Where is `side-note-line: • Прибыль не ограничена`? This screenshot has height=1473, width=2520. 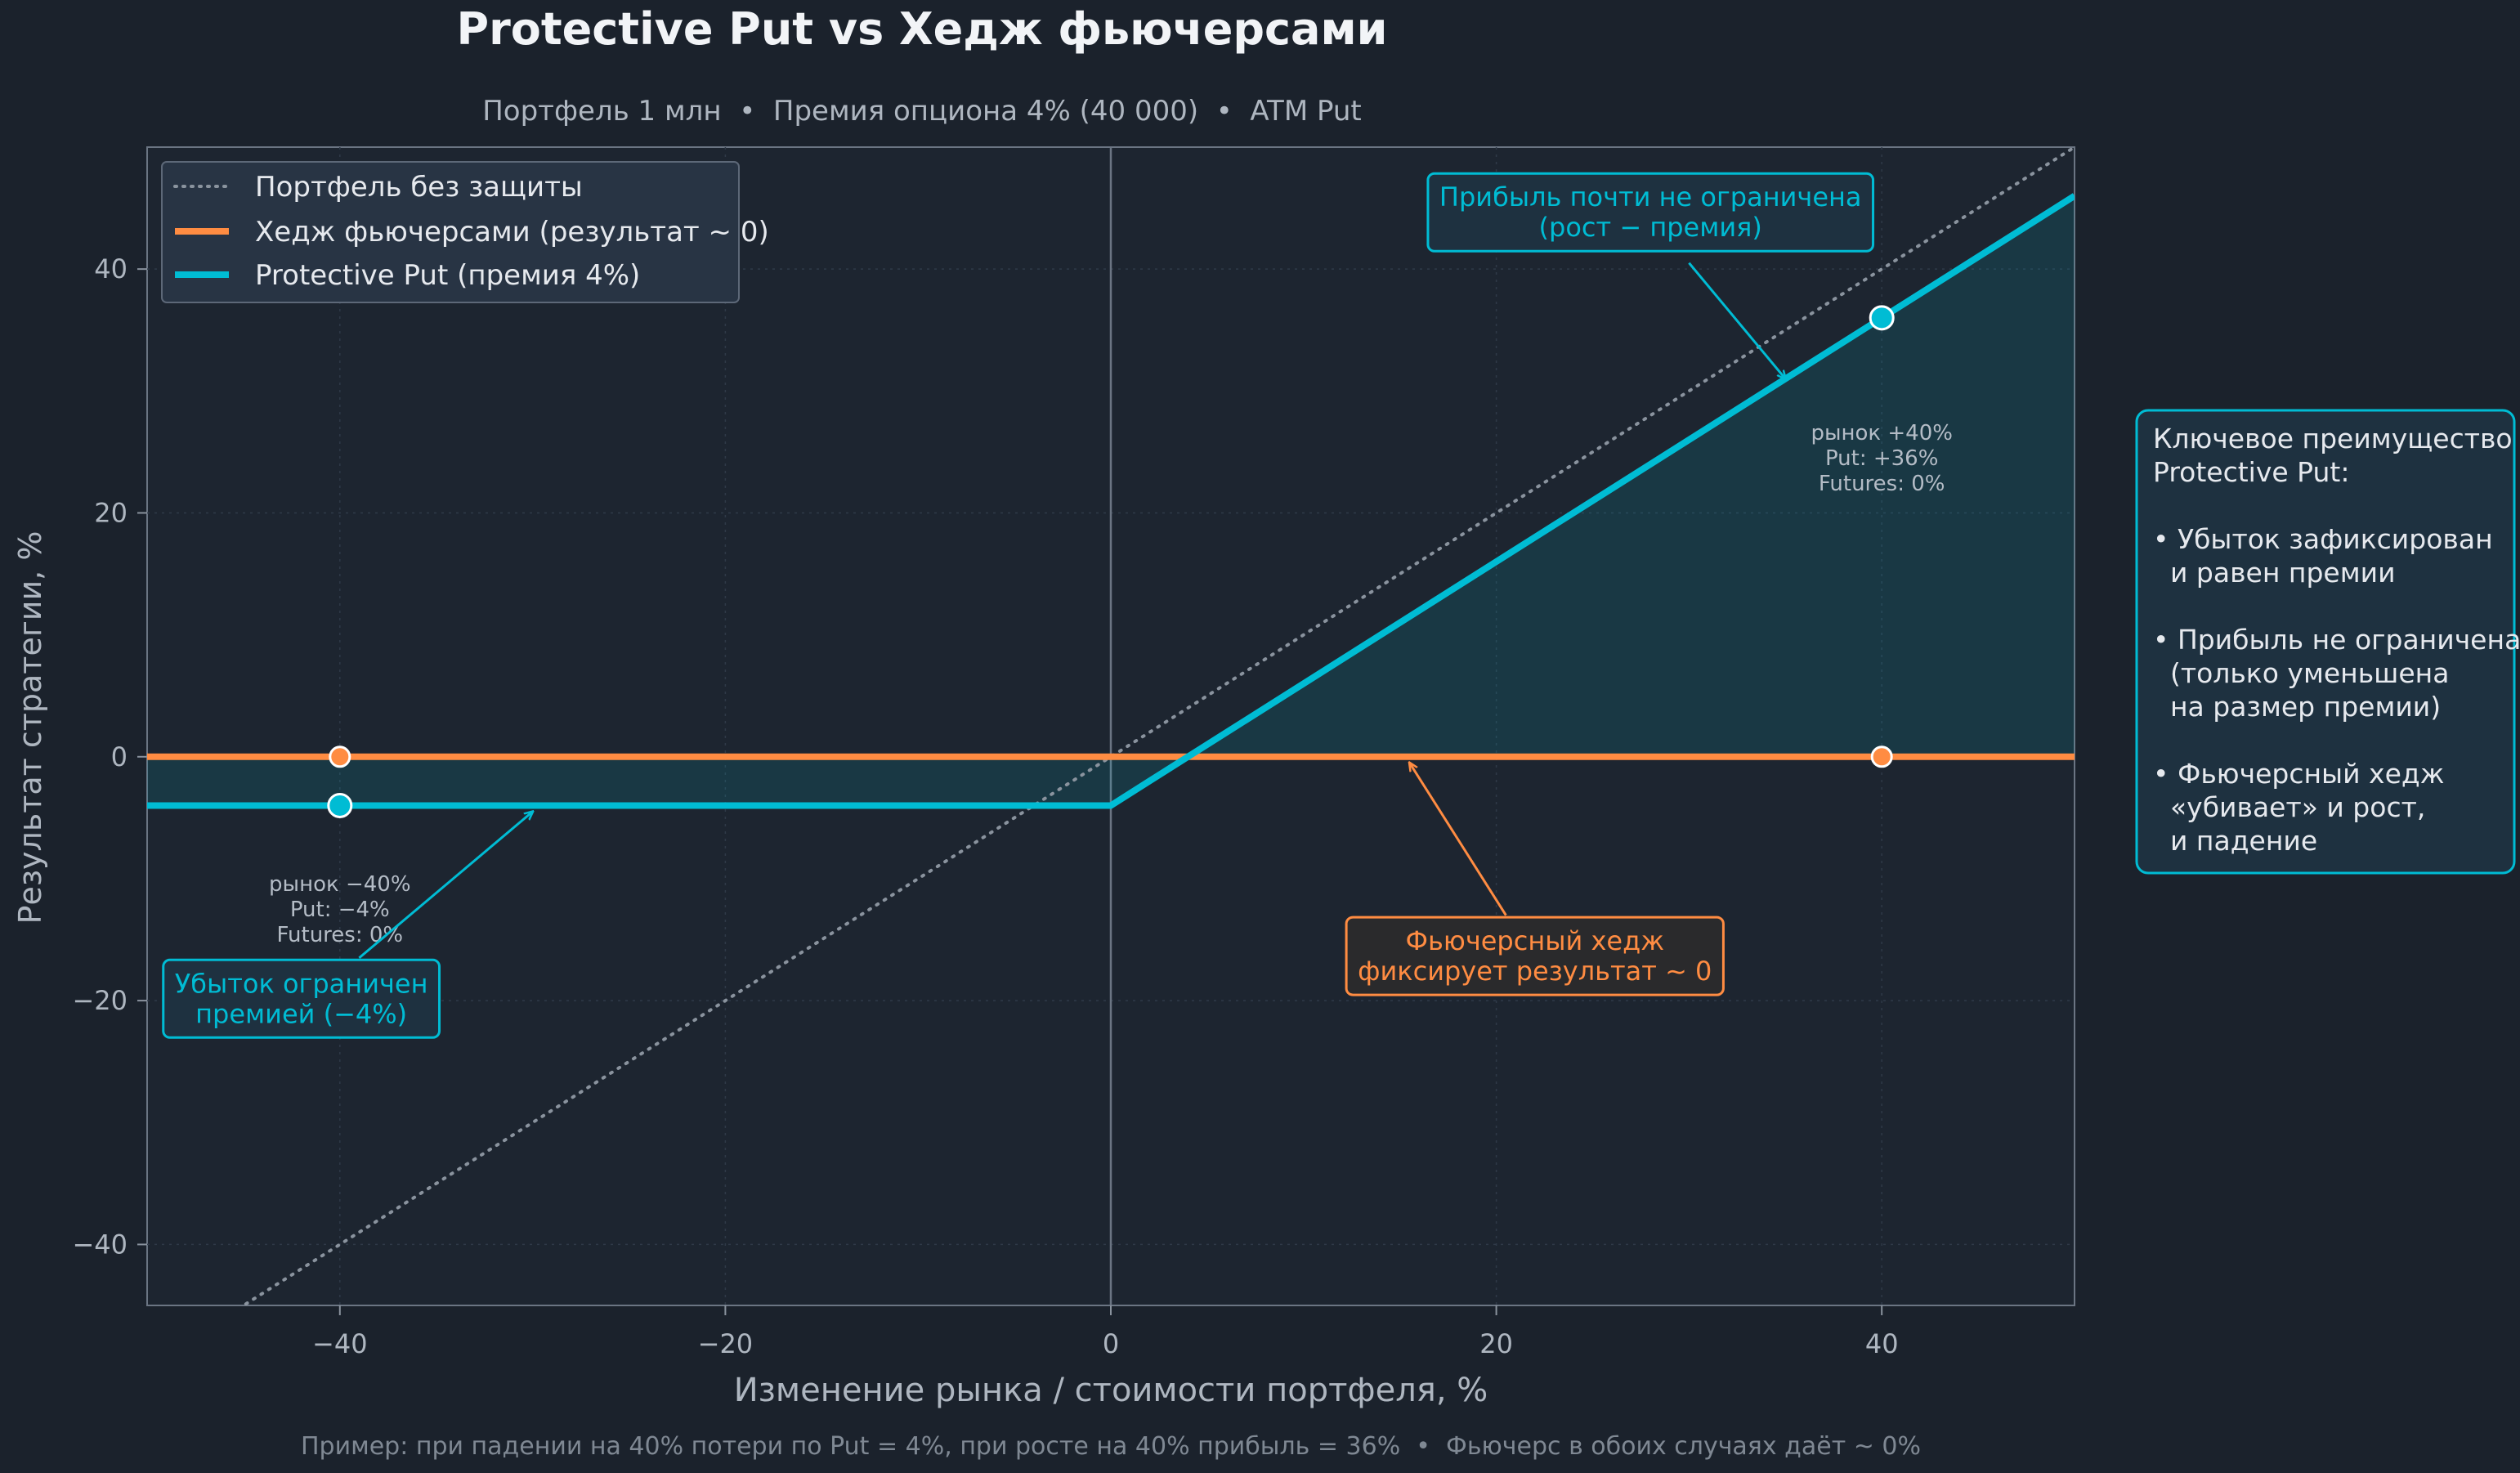 side-note-line: • Прибыль не ограничена is located at coordinates (2337, 640).